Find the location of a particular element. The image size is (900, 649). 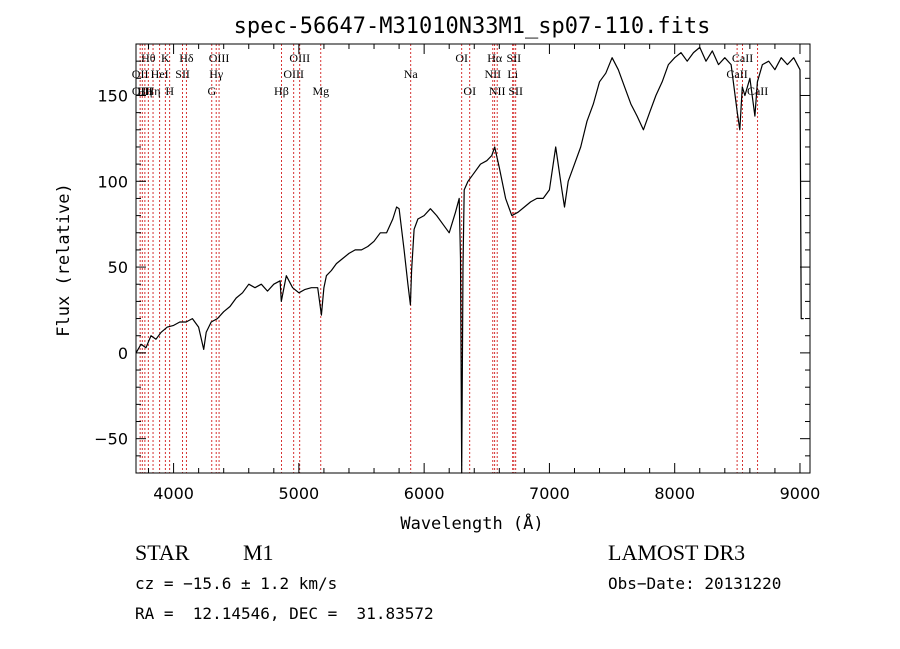

line-marker-label: Hδ is located at coordinates (186, 58).